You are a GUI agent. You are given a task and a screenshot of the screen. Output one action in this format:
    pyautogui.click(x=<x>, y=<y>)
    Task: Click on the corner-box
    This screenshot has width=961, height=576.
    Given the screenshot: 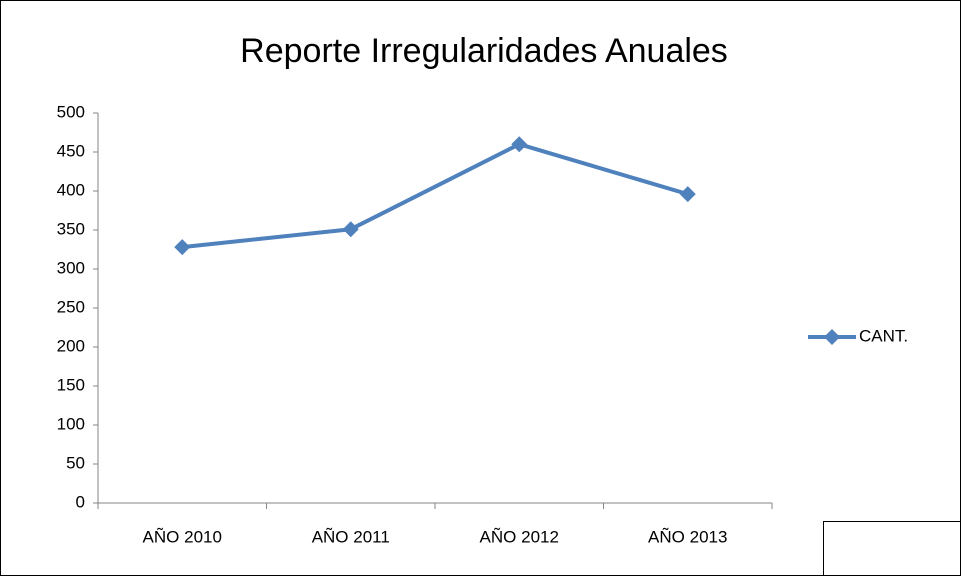 What is the action you would take?
    pyautogui.click(x=892, y=548)
    